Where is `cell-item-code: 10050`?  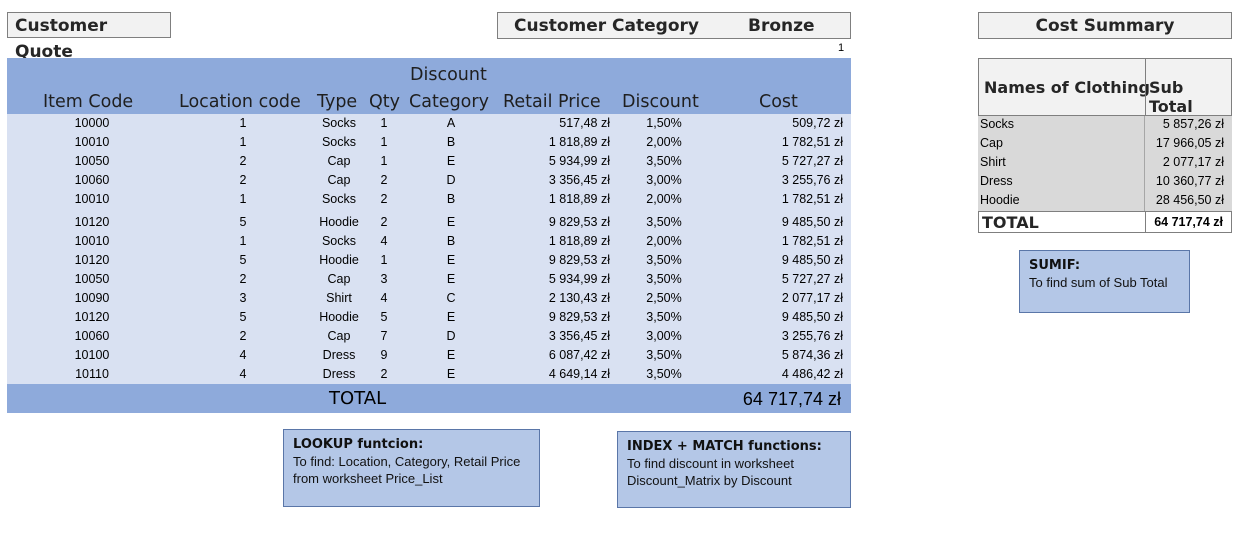
cell-item-code: 10050 is located at coordinates (92, 161).